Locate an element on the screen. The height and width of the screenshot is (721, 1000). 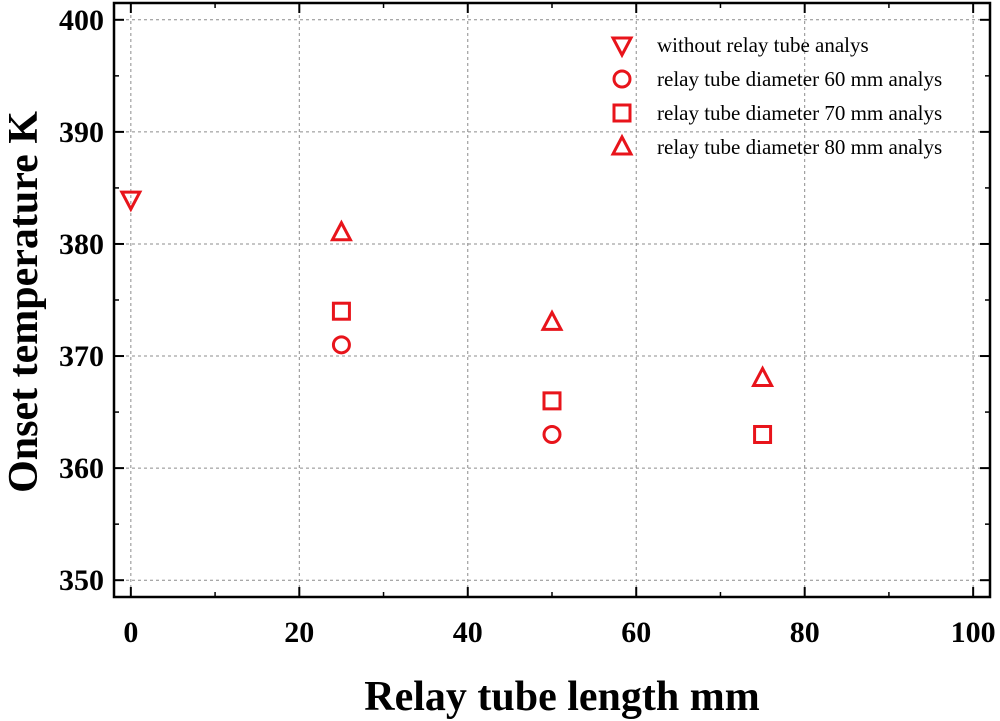
legend-label: without relay tube analys is located at coordinates (763, 45).